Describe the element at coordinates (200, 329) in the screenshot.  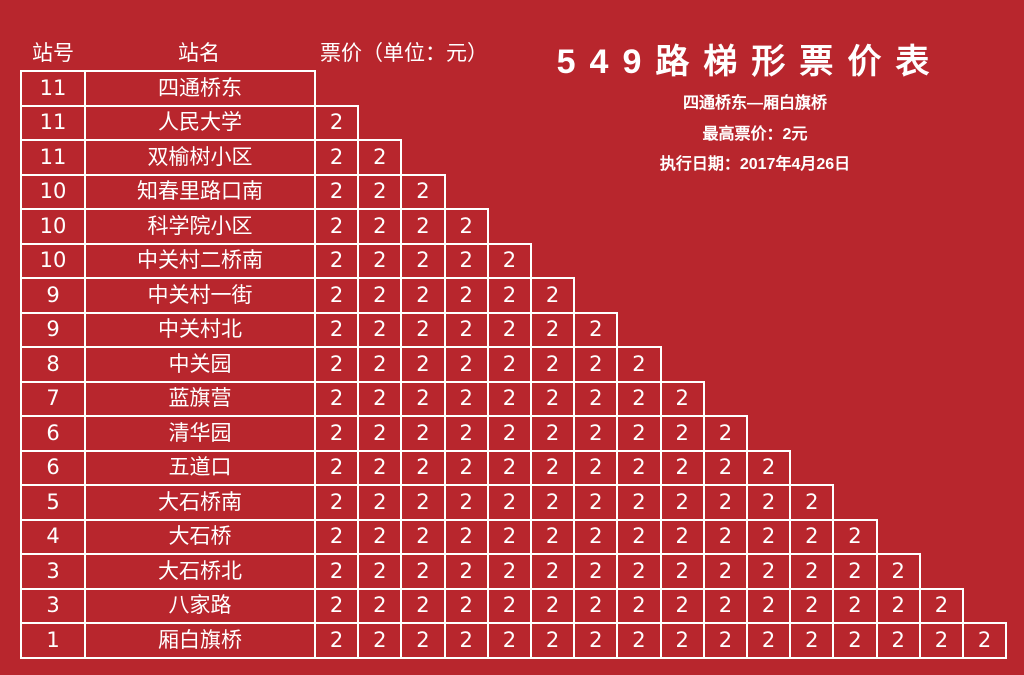
I see `stop-name-cell: 中关村北` at that location.